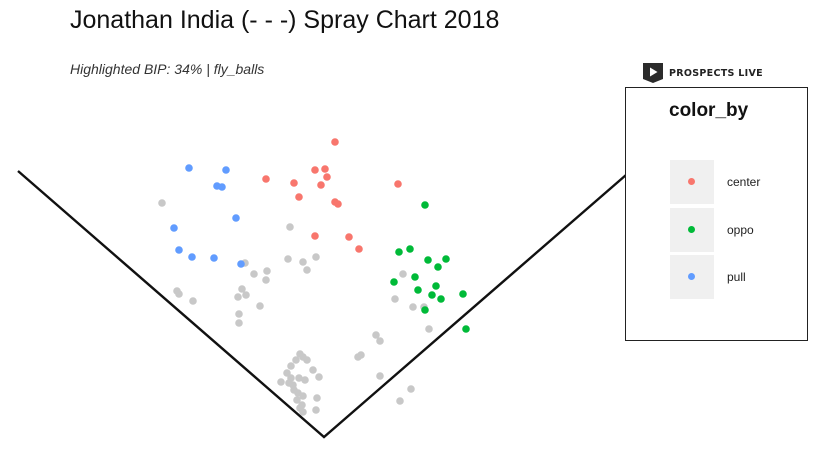  What do you see at coordinates (736, 277) in the screenshot?
I see `legend-label: pull` at bounding box center [736, 277].